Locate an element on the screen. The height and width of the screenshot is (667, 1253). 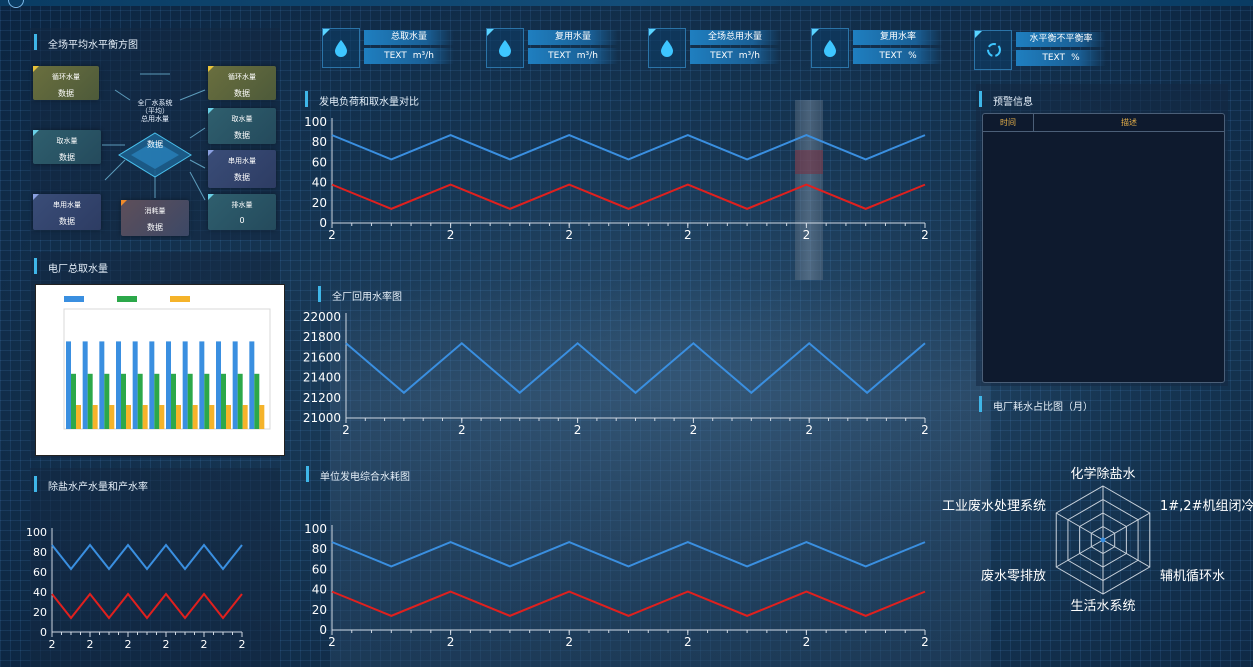
center-label-2: （平均） is located at coordinates (155, 110).